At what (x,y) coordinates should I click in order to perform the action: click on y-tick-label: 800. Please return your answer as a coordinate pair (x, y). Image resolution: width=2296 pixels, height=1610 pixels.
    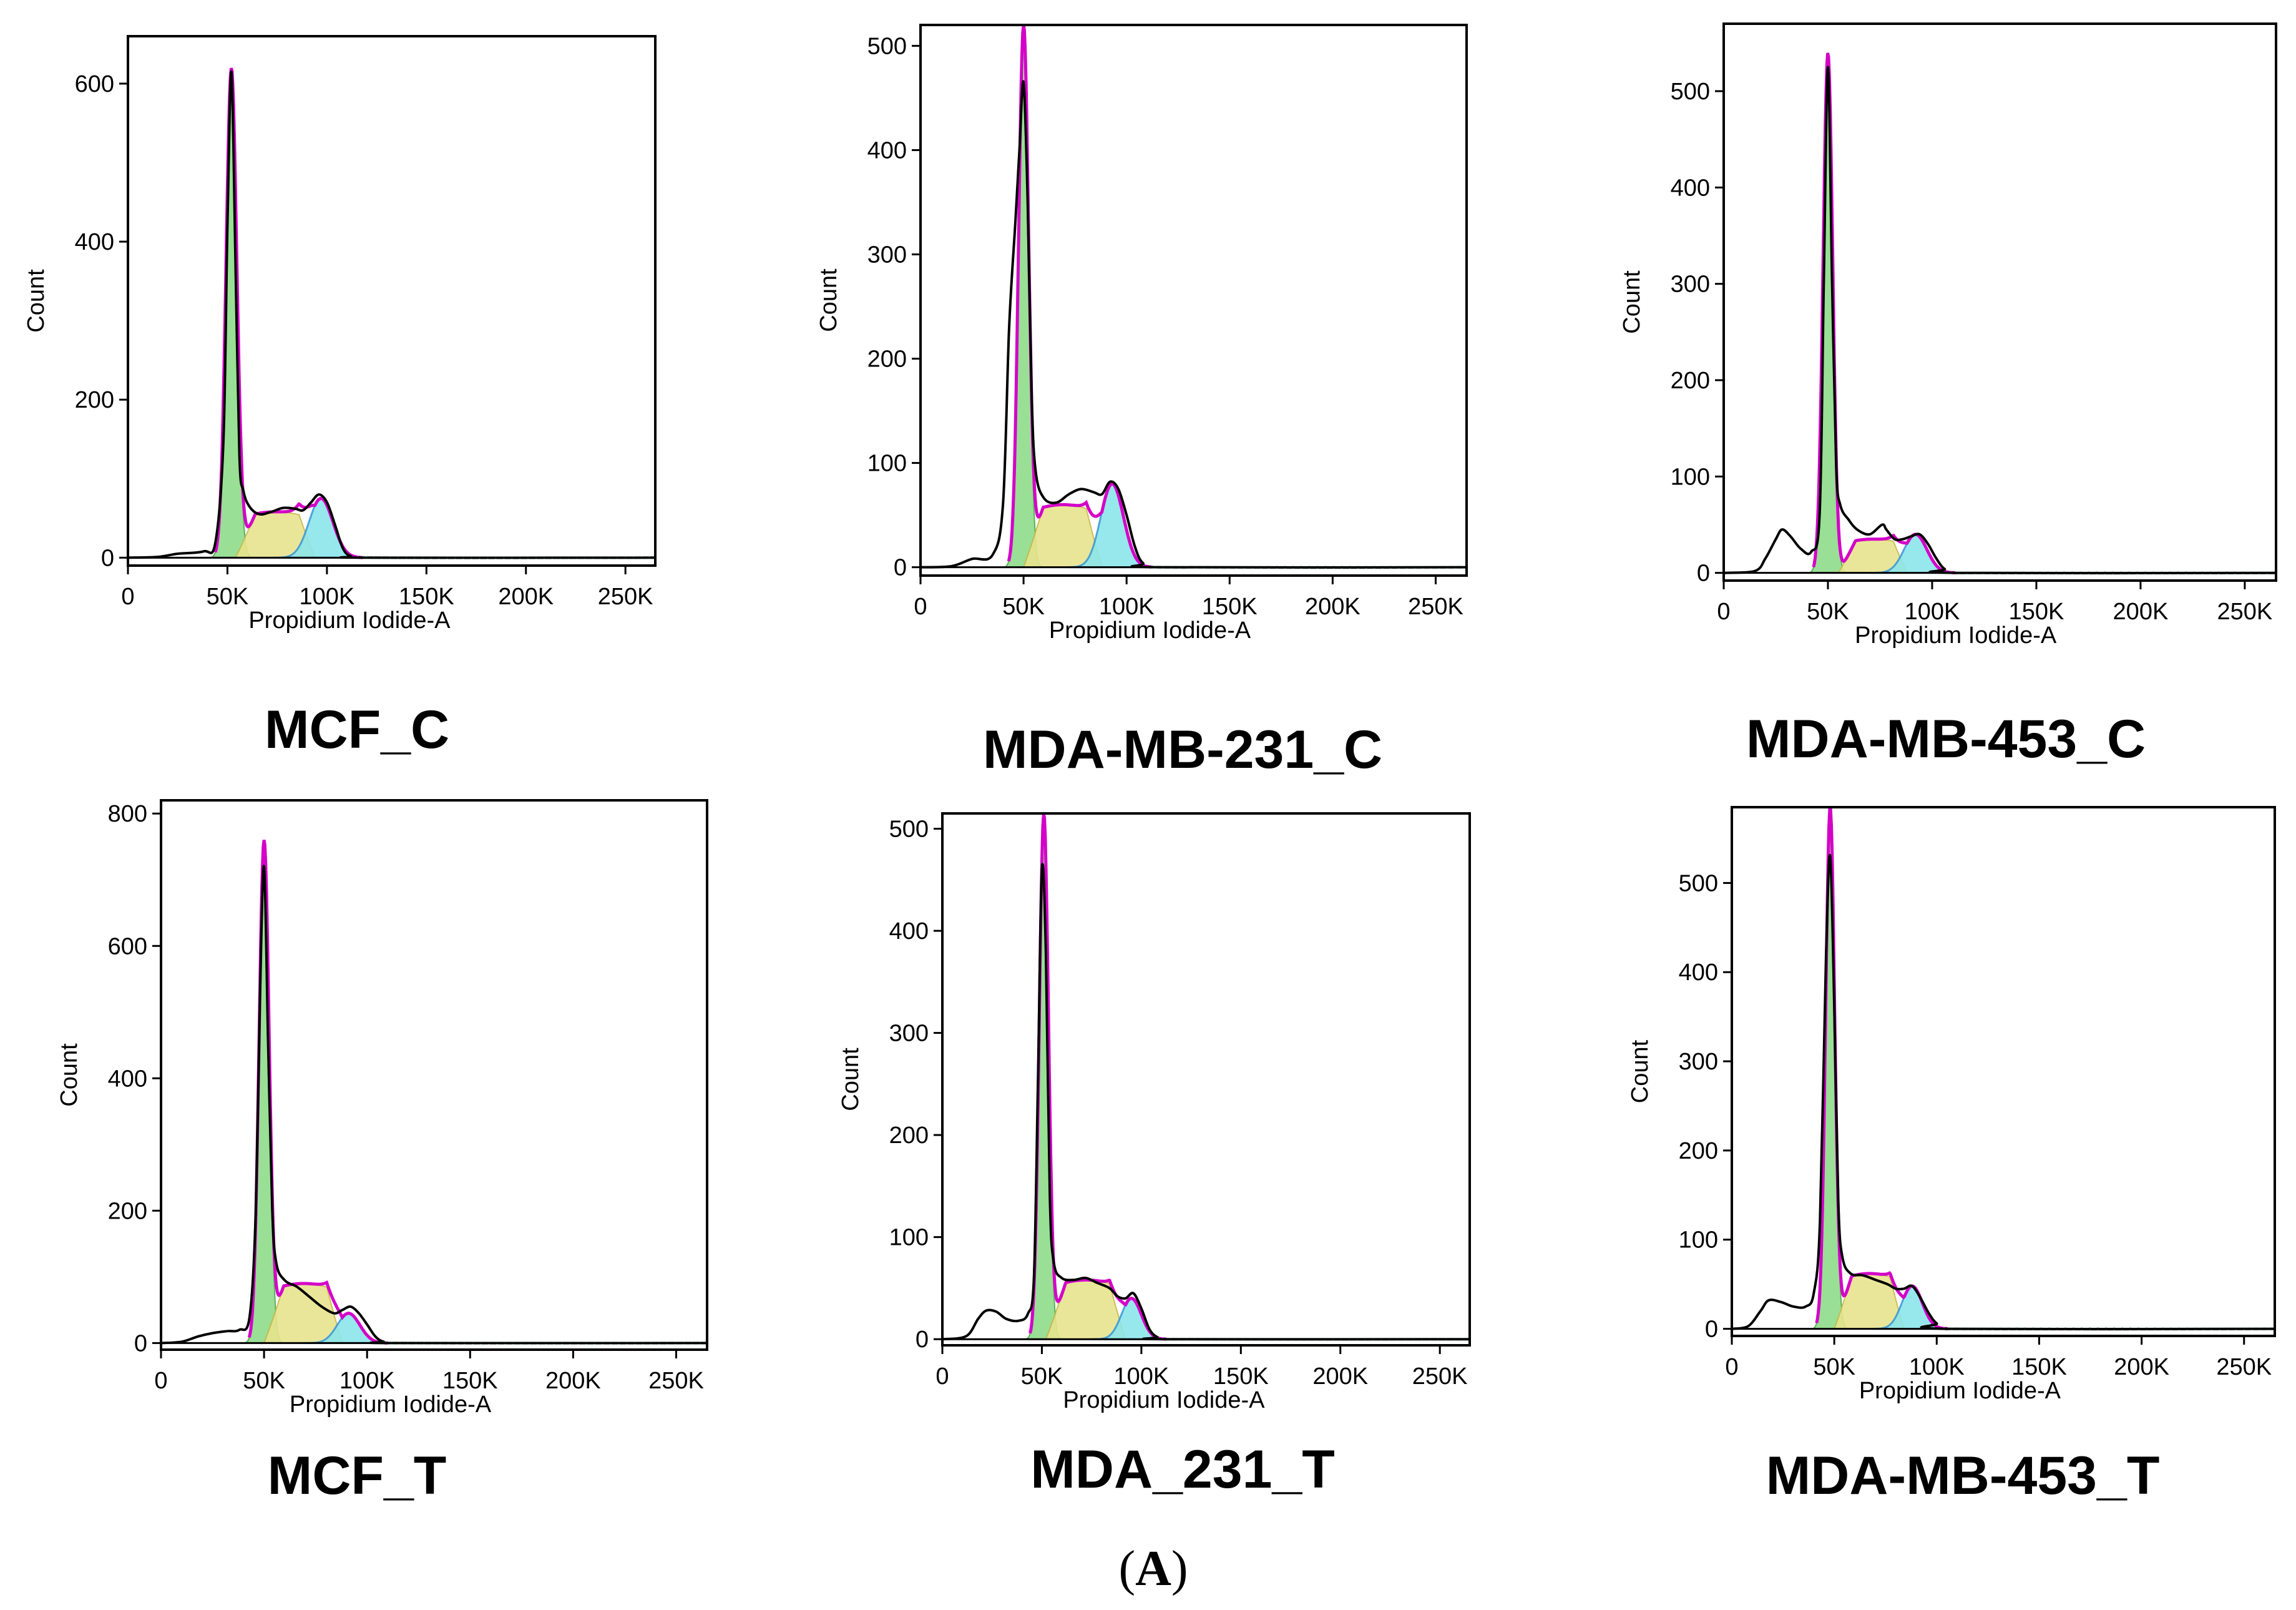
    Looking at the image, I should click on (127, 814).